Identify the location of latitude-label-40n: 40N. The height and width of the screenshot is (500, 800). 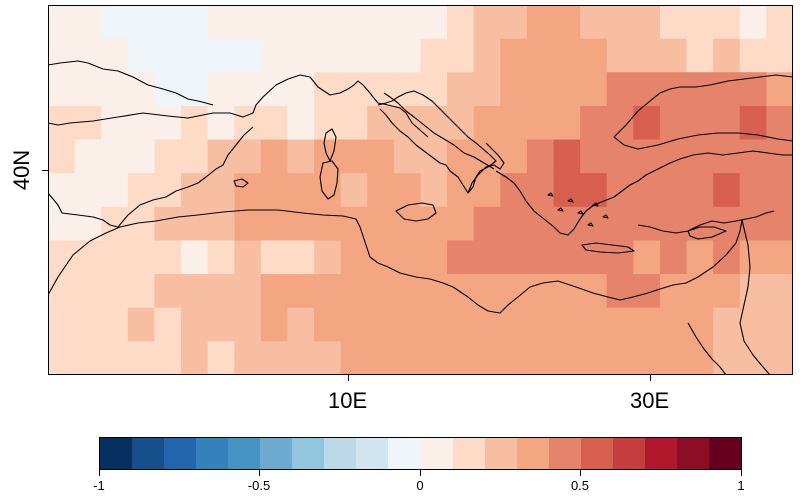
(21, 170).